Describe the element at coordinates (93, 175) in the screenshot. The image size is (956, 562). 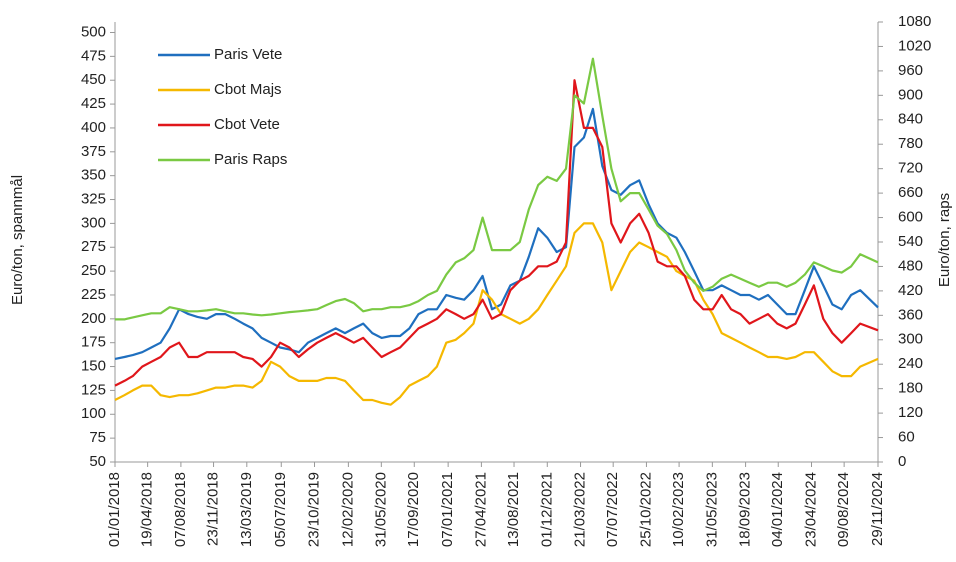
I see `y-tick-label: 350` at that location.